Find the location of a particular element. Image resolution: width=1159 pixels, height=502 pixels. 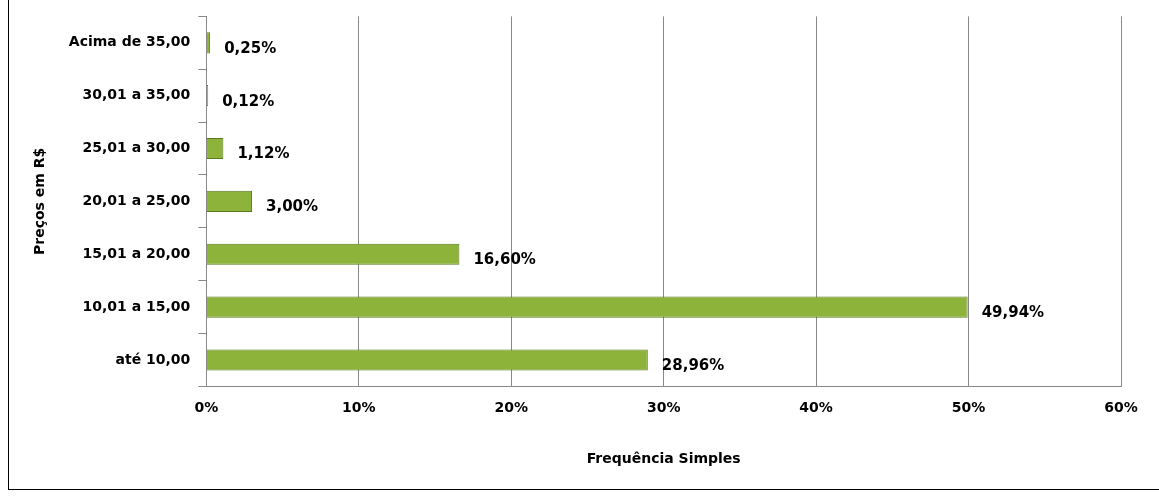

x-tick-label: 60% is located at coordinates (1121, 407).